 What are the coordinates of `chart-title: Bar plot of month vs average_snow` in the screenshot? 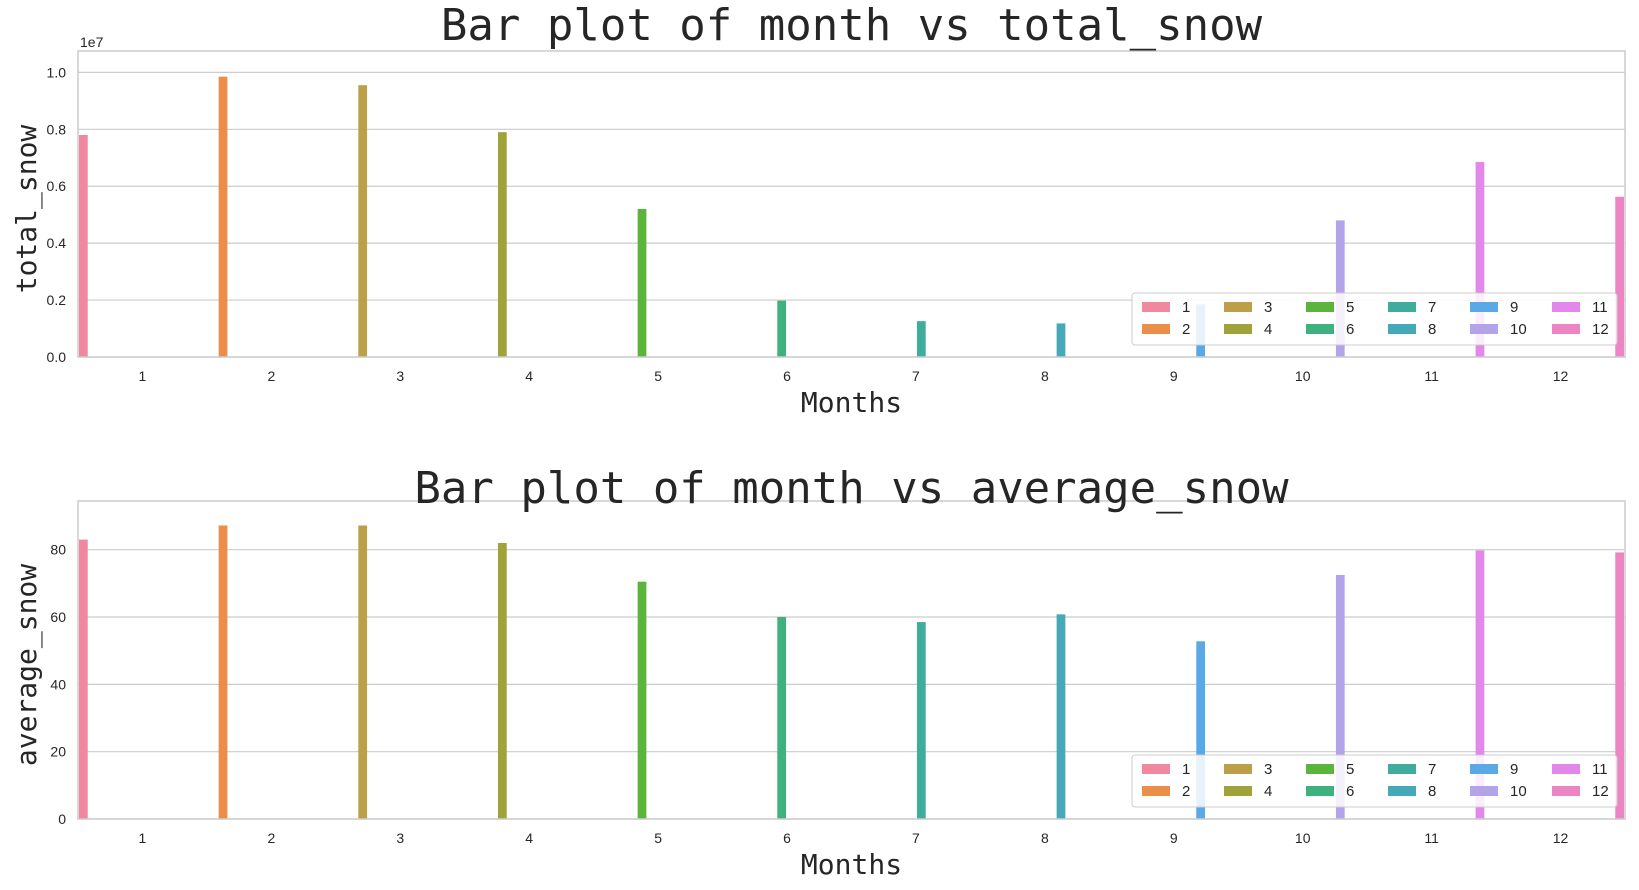 It's located at (851, 488).